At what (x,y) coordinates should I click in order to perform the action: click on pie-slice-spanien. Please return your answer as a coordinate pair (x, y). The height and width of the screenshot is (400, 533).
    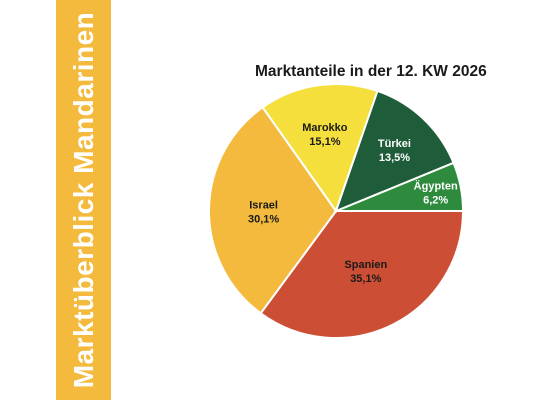
    Looking at the image, I should click on (362, 274).